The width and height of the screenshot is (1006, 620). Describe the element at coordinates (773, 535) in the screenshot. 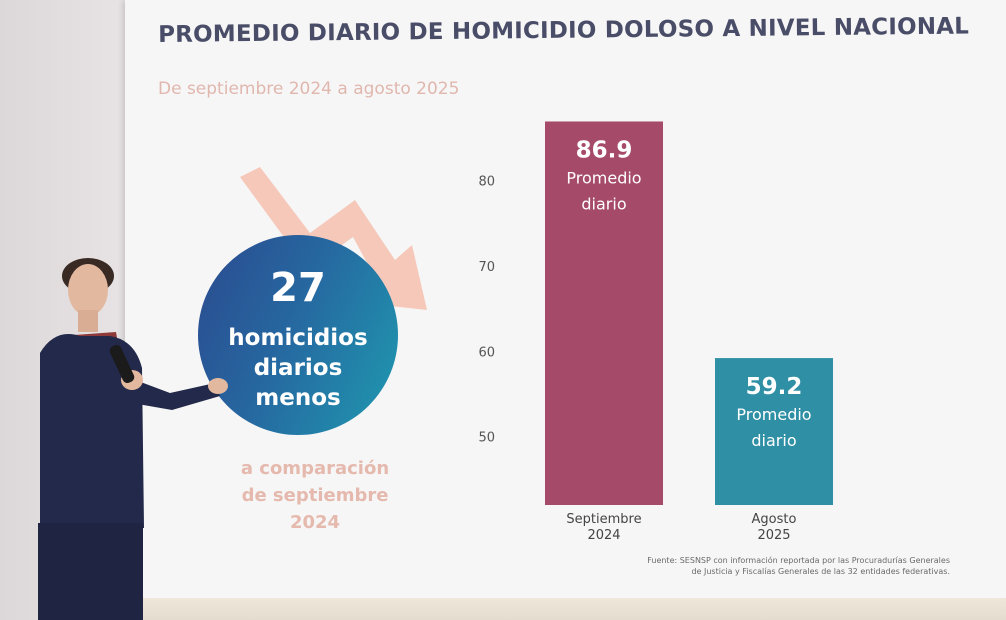

I see `x-tick-label: 2025` at that location.